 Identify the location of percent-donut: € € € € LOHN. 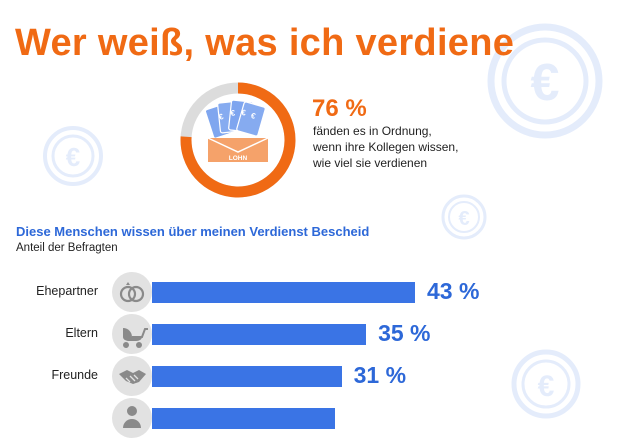
(238, 140).